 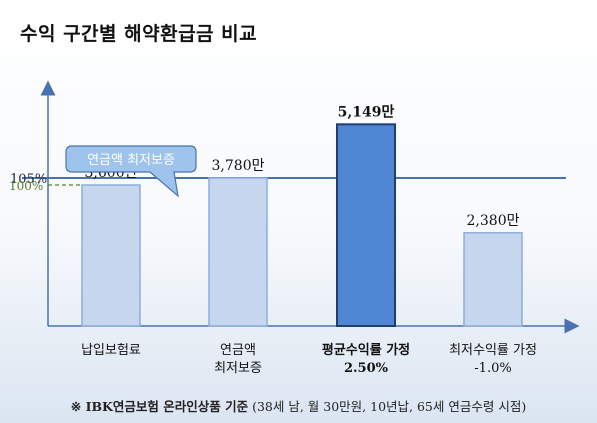 What do you see at coordinates (238, 166) in the screenshot?
I see `value-label-1: 3,780만` at bounding box center [238, 166].